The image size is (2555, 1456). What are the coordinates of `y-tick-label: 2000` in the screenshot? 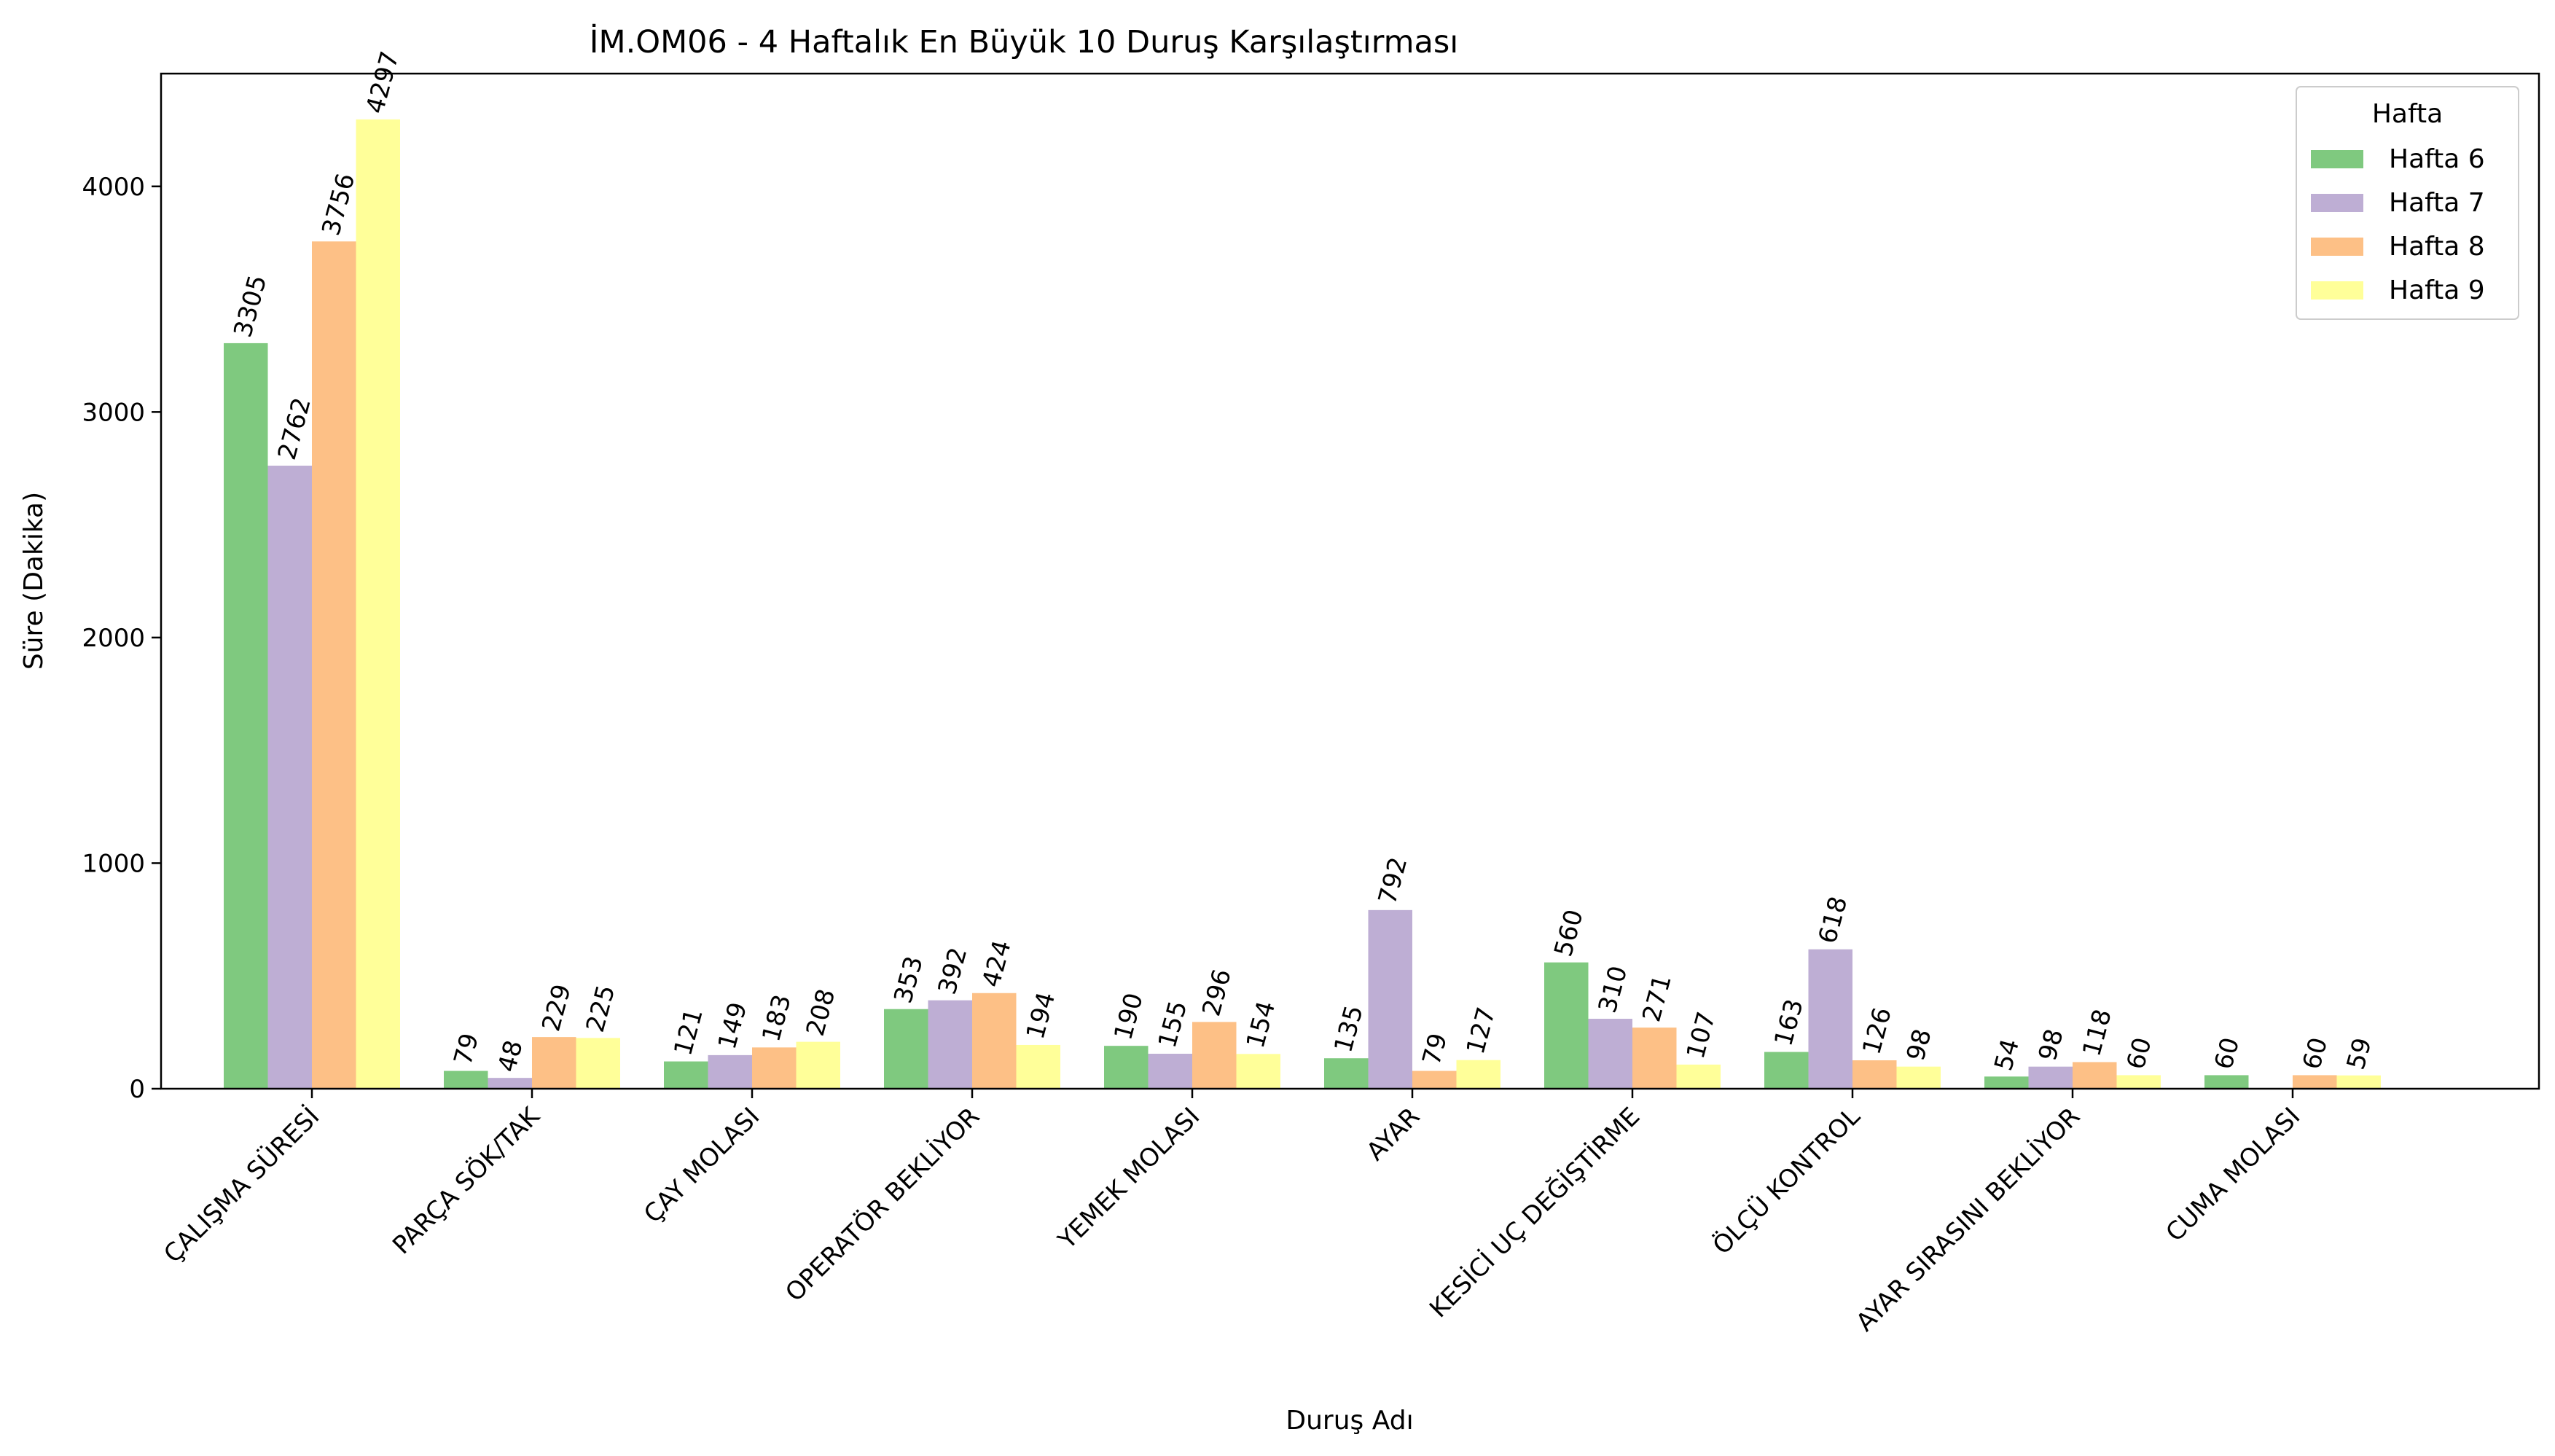 It's located at (114, 638).